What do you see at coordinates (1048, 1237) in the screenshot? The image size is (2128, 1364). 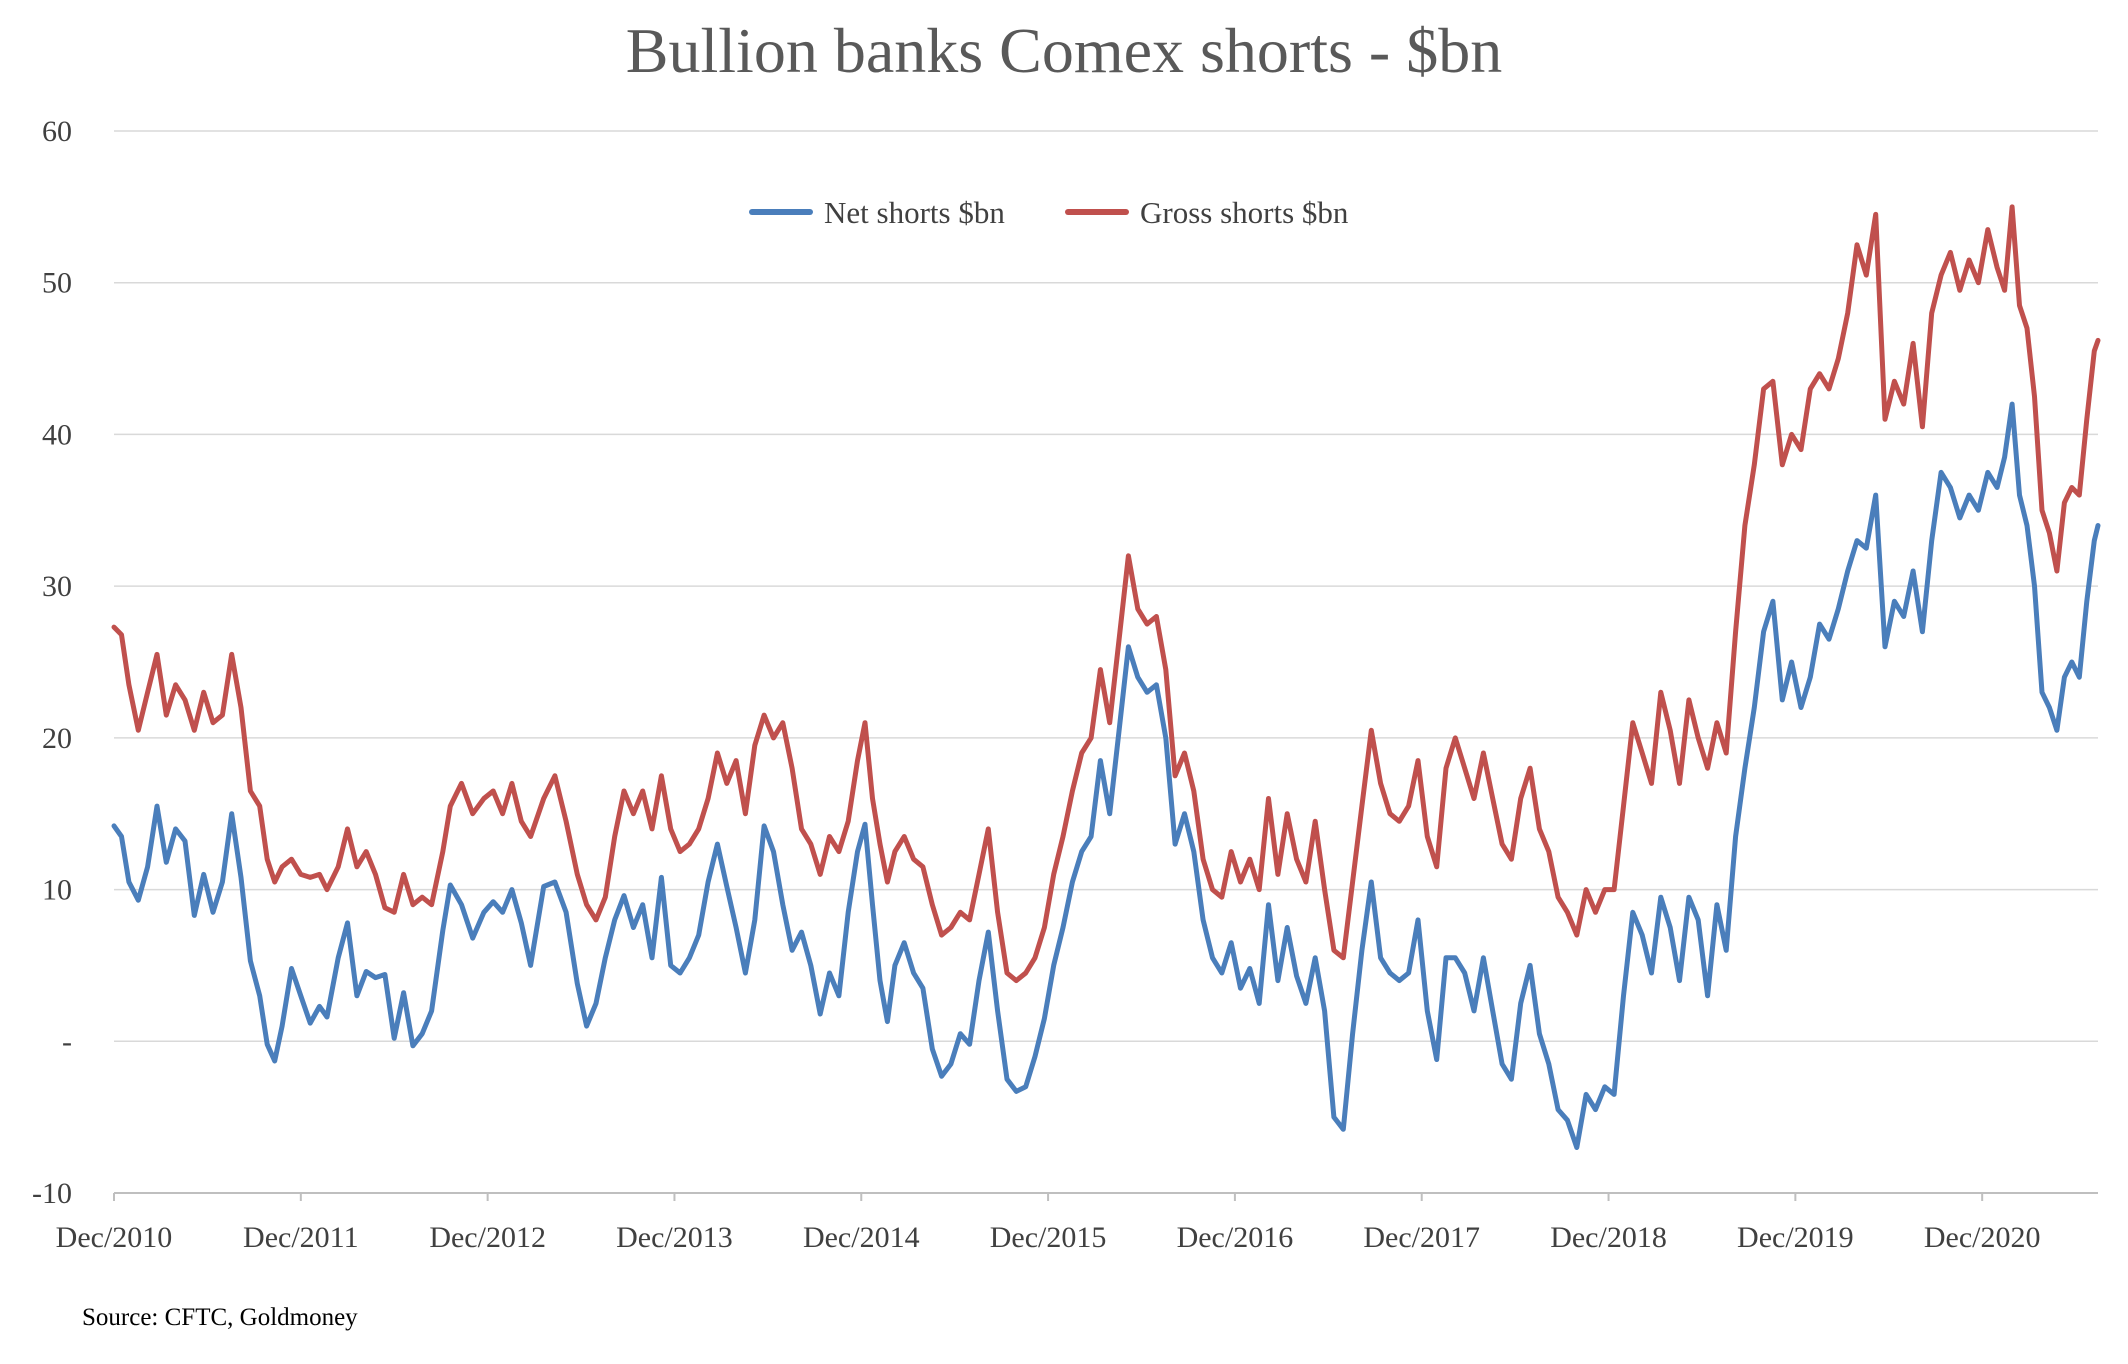 I see `x-tick-label: Dec/2015` at bounding box center [1048, 1237].